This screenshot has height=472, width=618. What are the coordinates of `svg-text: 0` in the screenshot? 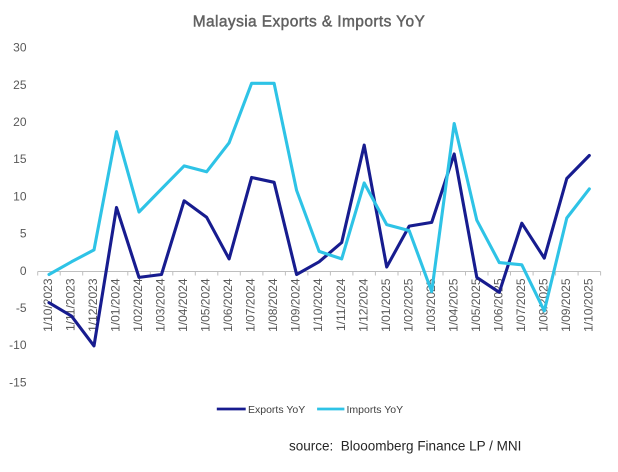 It's located at (23, 271).